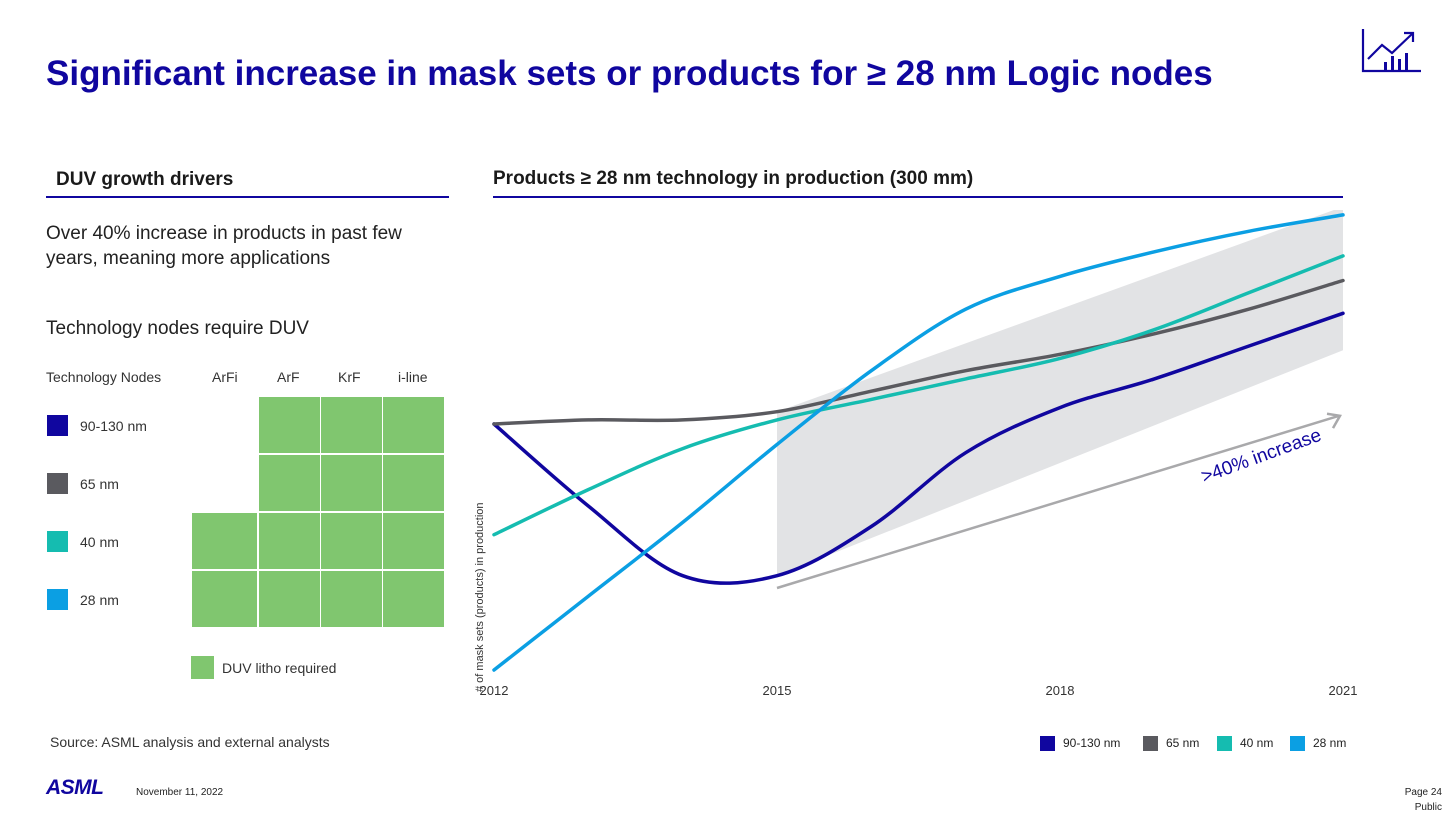 The image size is (1456, 819). I want to click on col-head-krf: KrF, so click(349, 377).